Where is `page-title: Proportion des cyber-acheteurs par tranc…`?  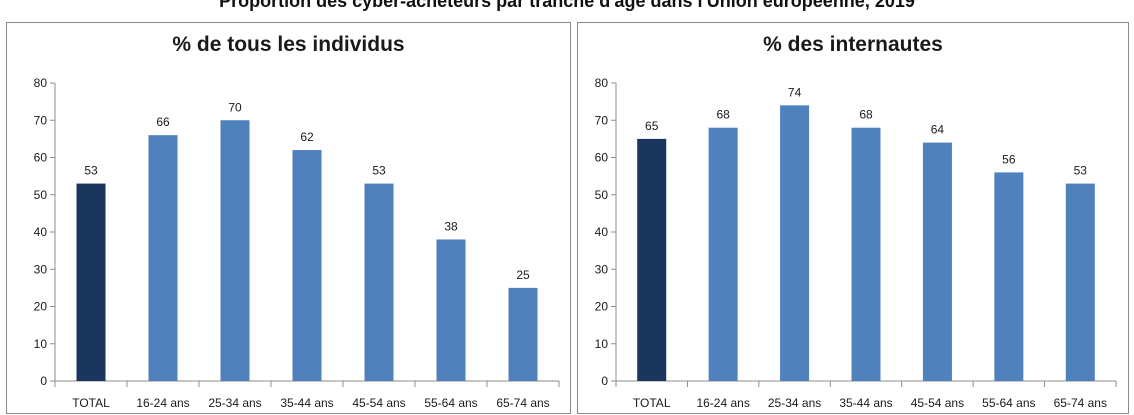
page-title: Proportion des cyber-acheteurs par tranc… is located at coordinates (567, 5).